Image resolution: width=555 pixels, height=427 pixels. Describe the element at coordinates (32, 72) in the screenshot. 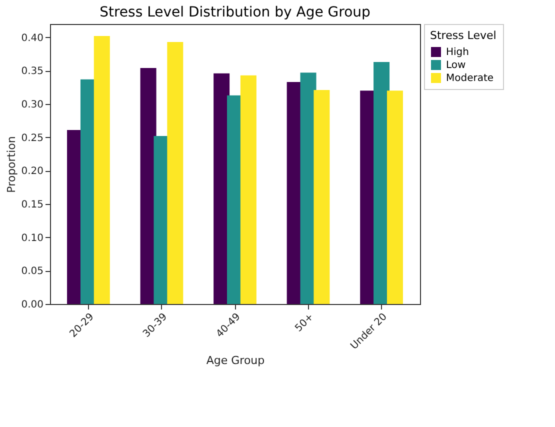

I see `y-tick-label: 0.35` at that location.